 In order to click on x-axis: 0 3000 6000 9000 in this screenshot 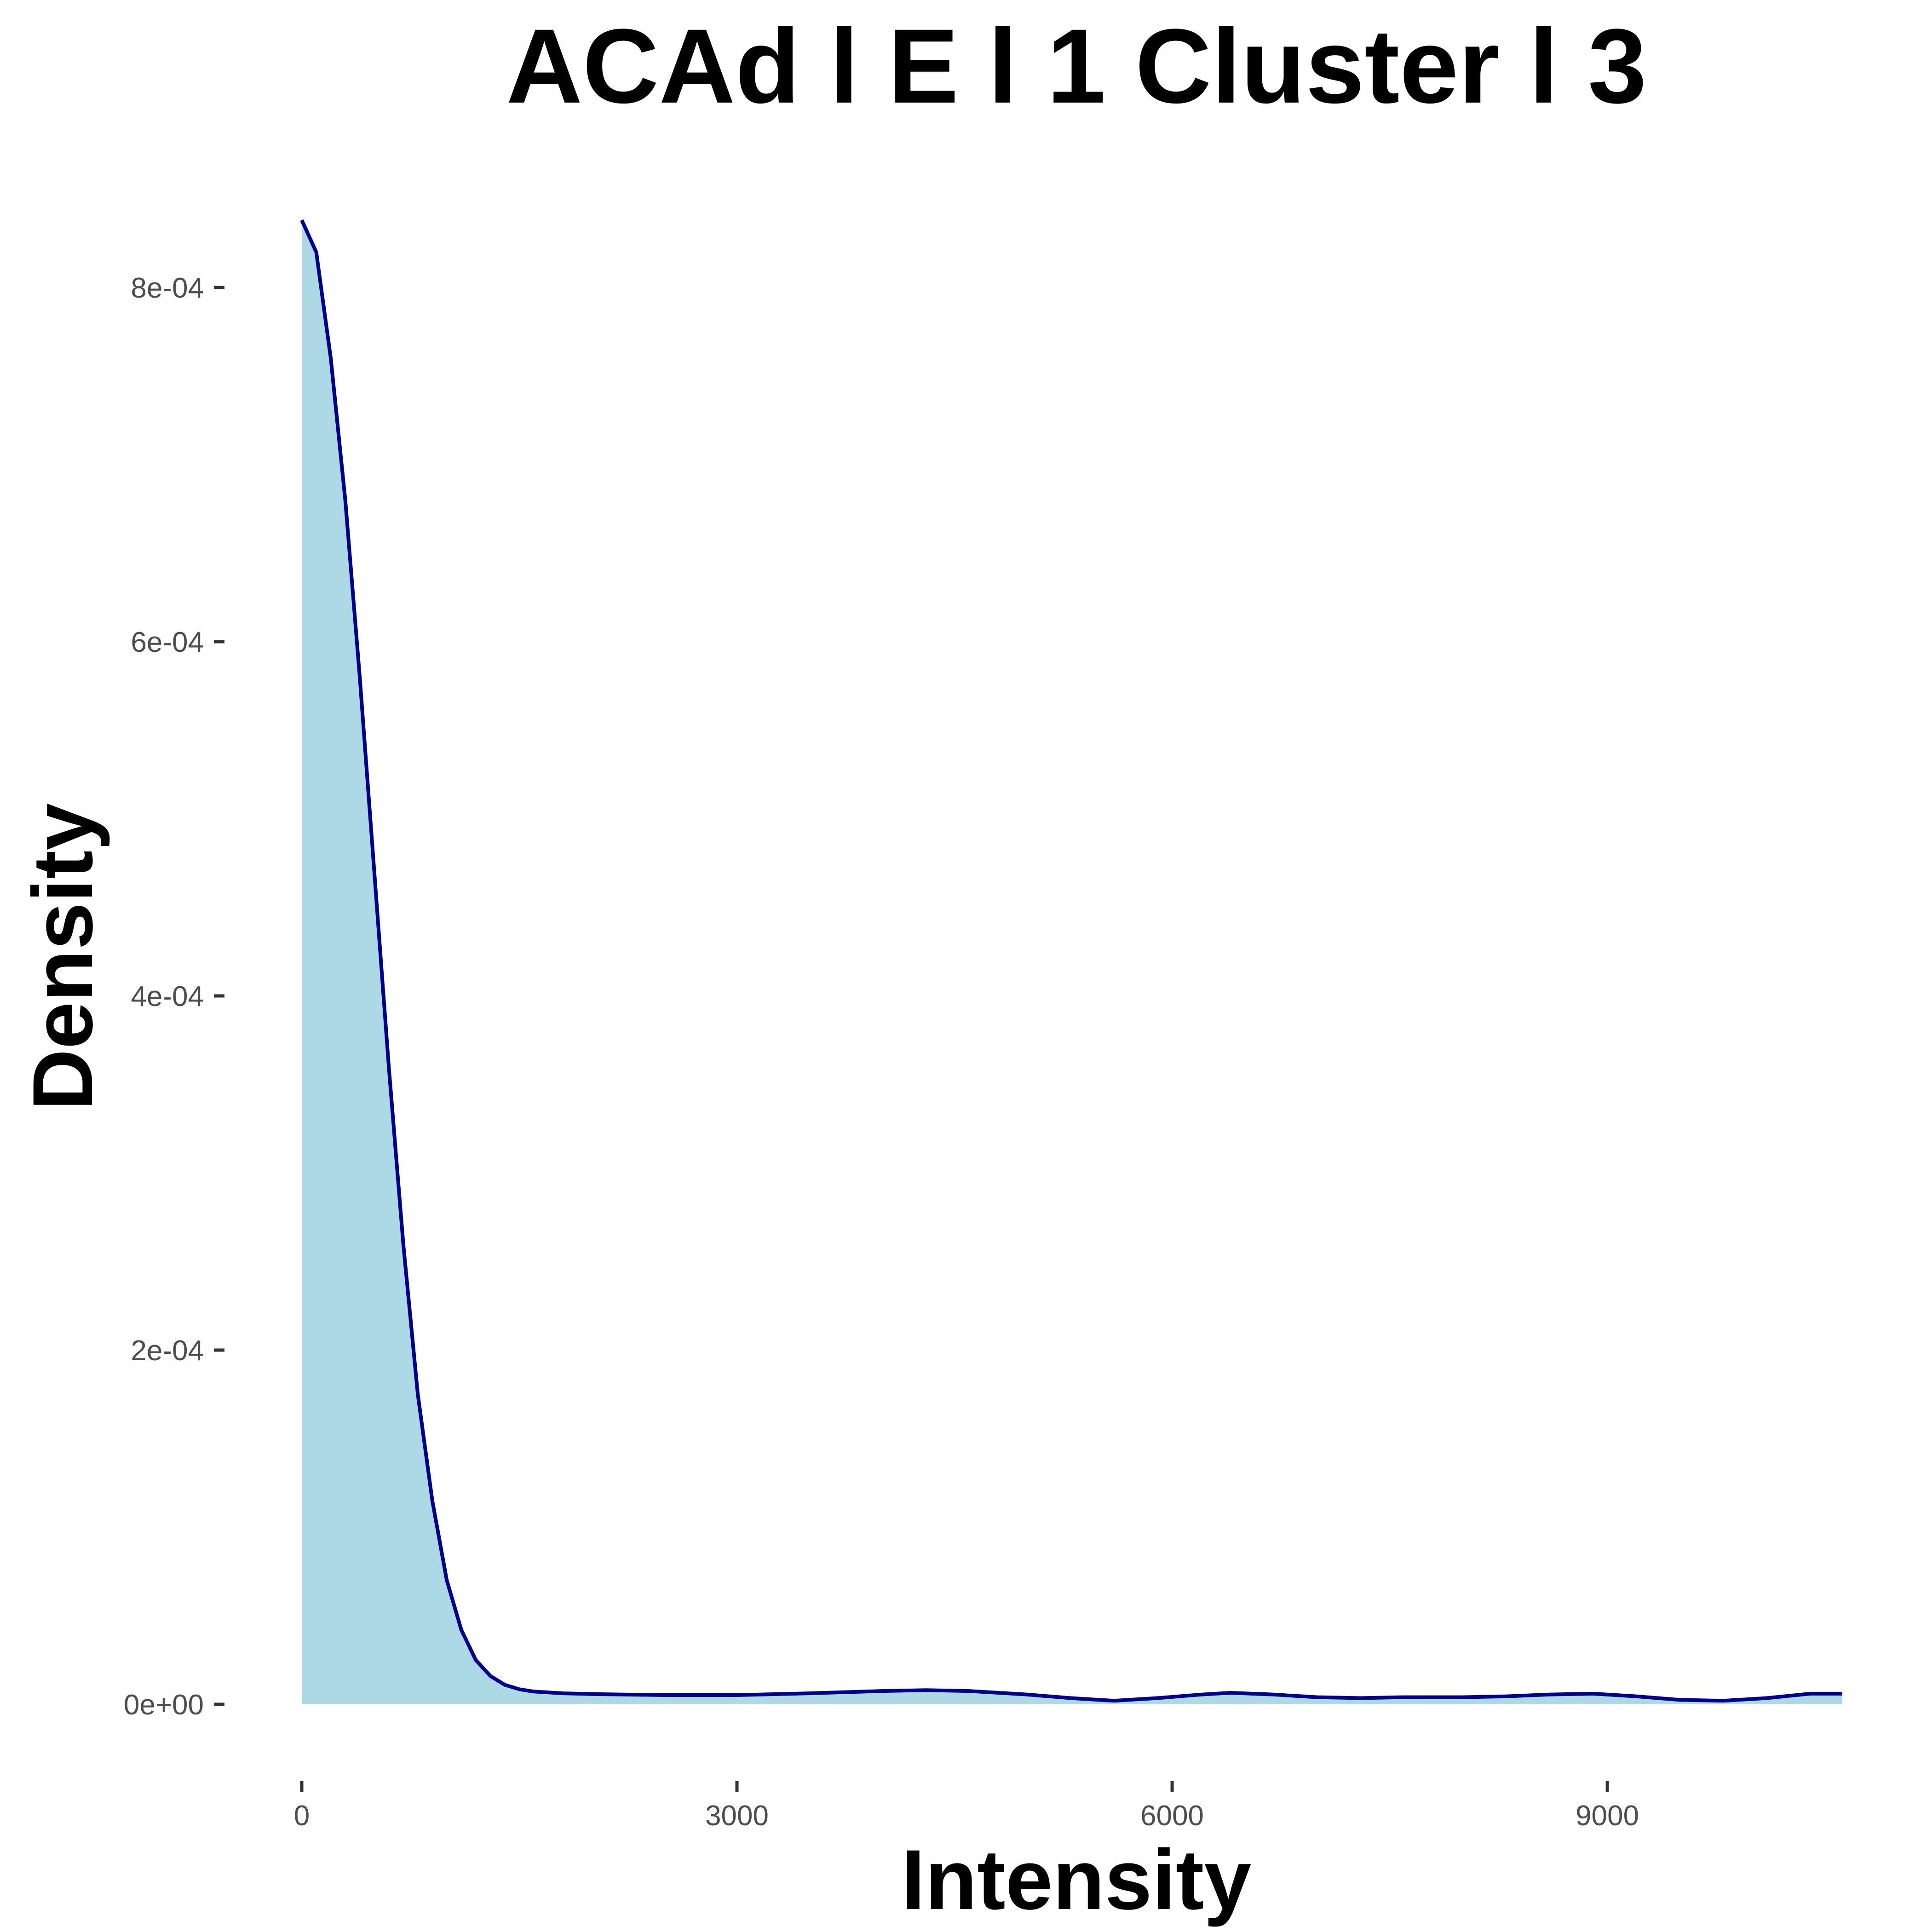, I will do `click(966, 1806)`.